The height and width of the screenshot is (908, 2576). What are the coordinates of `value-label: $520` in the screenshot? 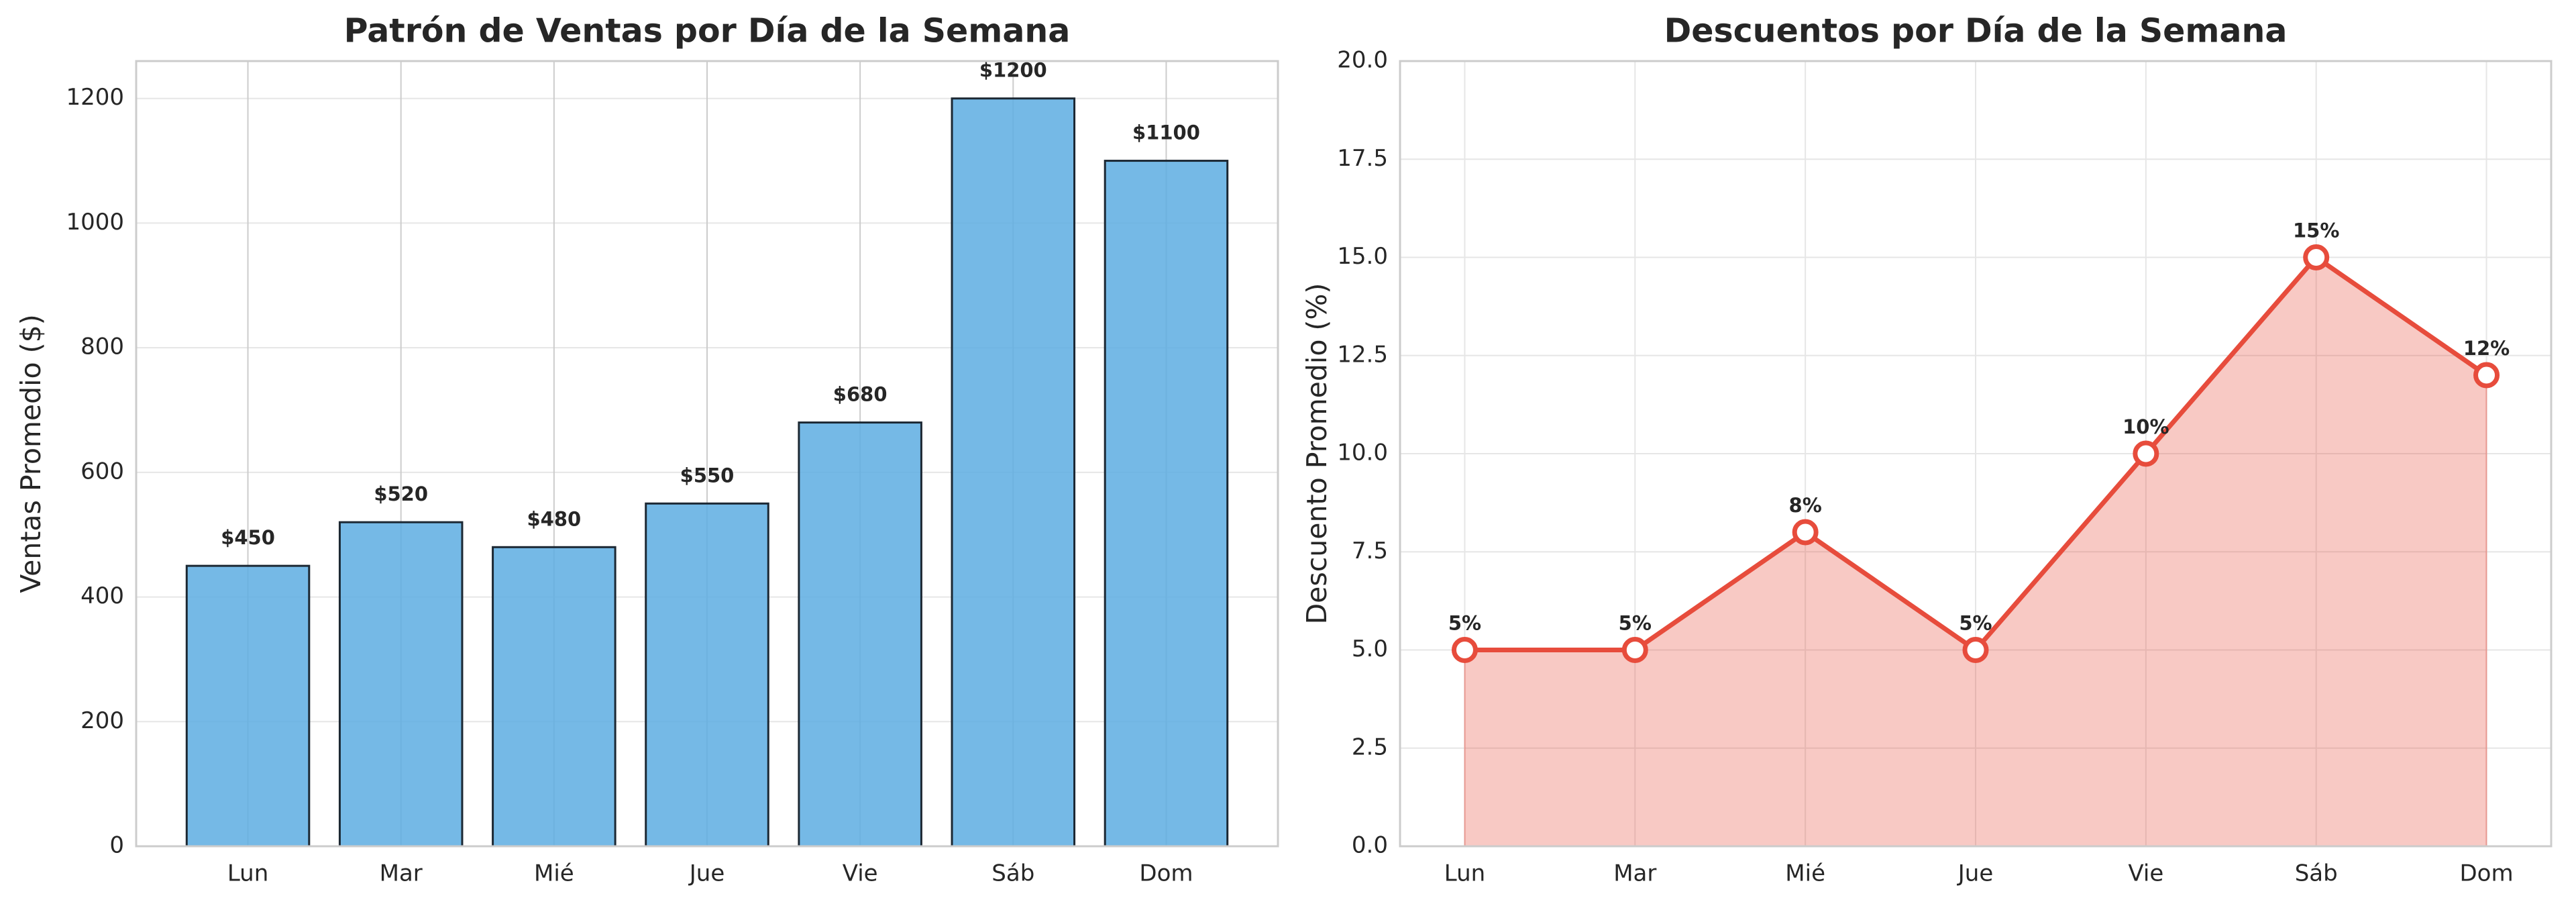 It's located at (401, 494).